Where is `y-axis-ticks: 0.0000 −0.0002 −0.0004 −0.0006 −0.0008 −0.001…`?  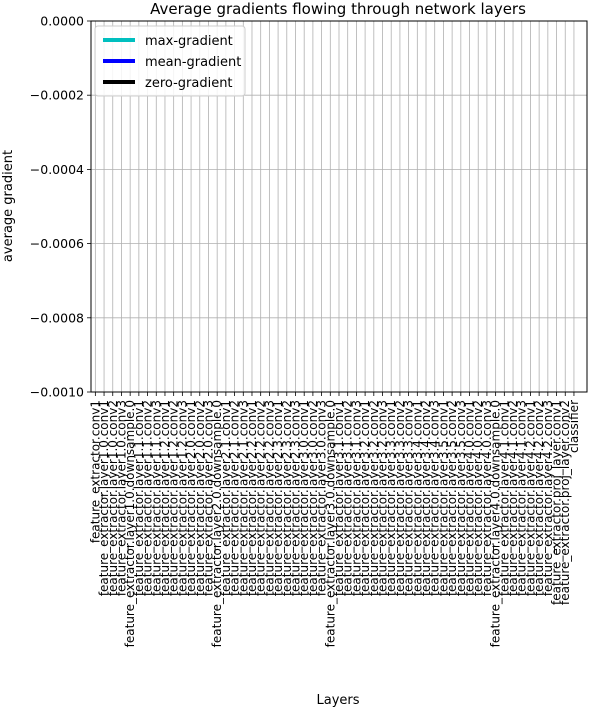
y-axis-ticks: 0.0000 −0.0002 −0.0004 −0.0006 −0.0008 −0.001… is located at coordinates (60, 207).